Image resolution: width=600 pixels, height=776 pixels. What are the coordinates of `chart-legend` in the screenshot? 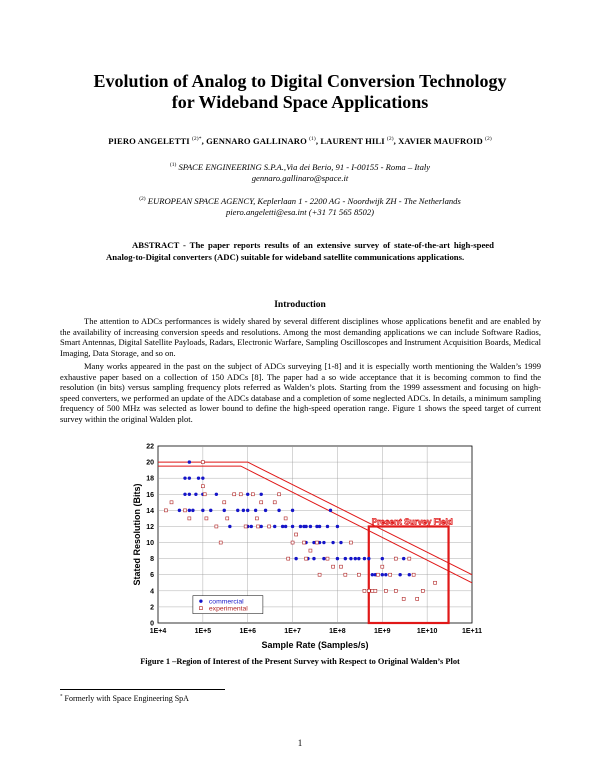 It's located at (228, 604).